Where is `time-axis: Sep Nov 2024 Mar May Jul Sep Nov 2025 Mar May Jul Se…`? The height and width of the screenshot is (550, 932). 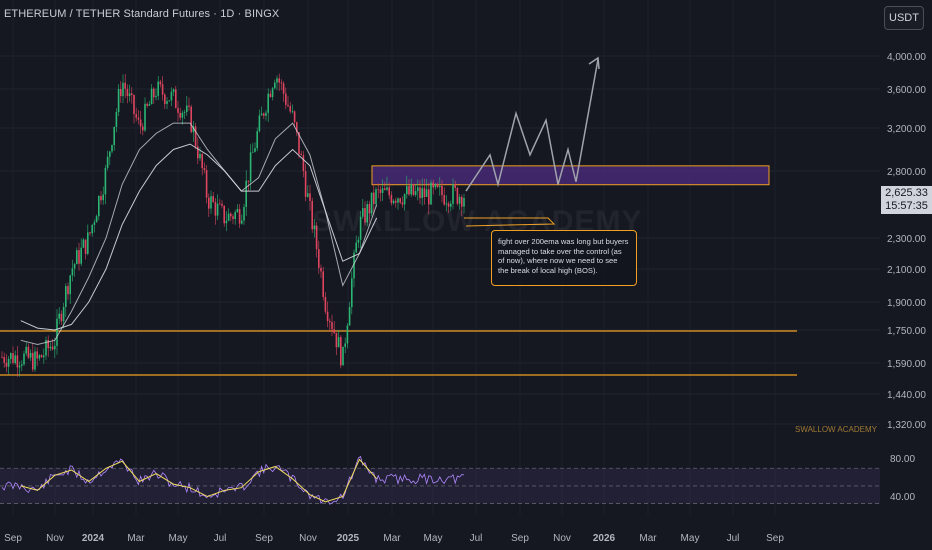
time-axis: Sep Nov 2024 Mar May Jul Sep Nov 2025 Mar May Jul Se… is located at coordinates (394, 538).